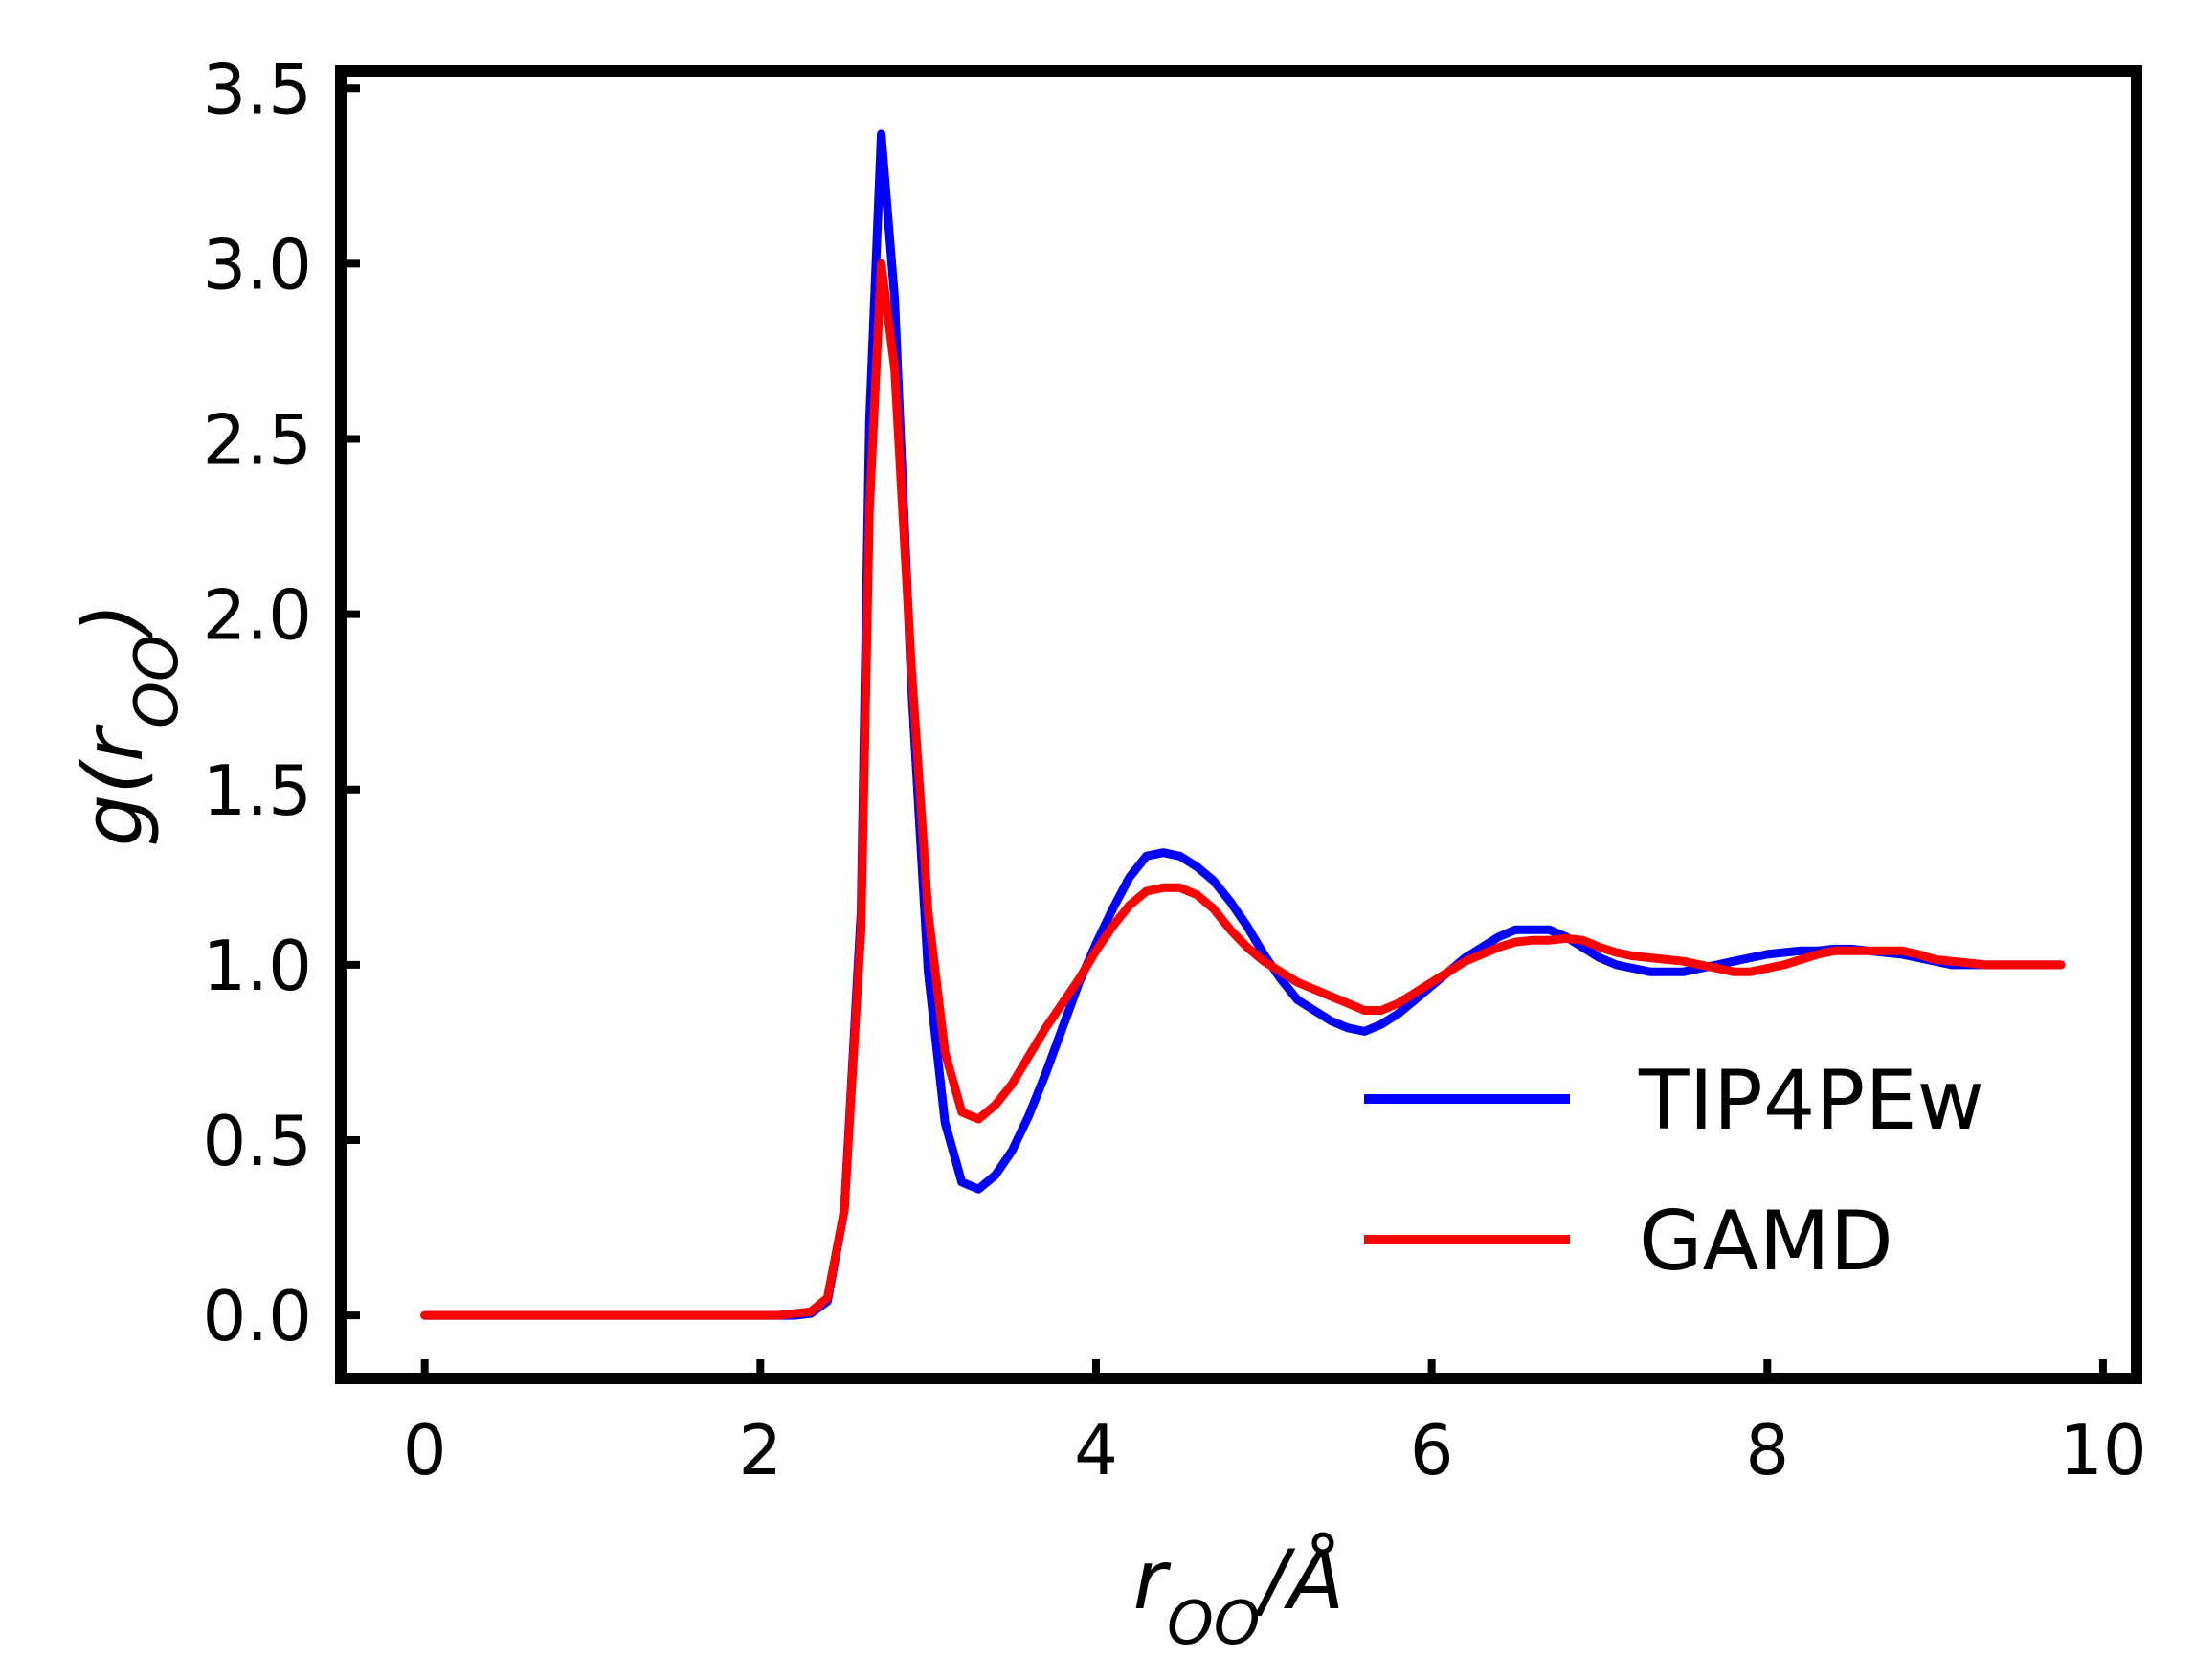 This screenshot has height=1680, width=2194. Describe the element at coordinates (257, 1316) in the screenshot. I see `y-tick-label-0: 0.0` at that location.